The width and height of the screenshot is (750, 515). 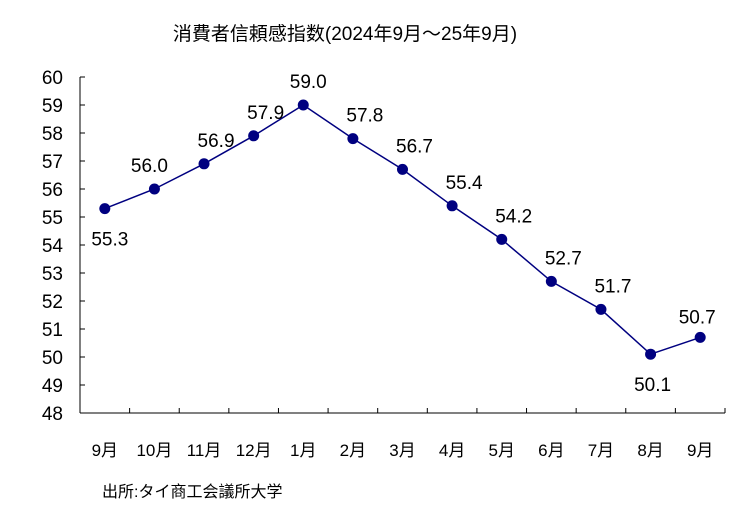 I want to click on data-label: 50.1, so click(x=652, y=385).